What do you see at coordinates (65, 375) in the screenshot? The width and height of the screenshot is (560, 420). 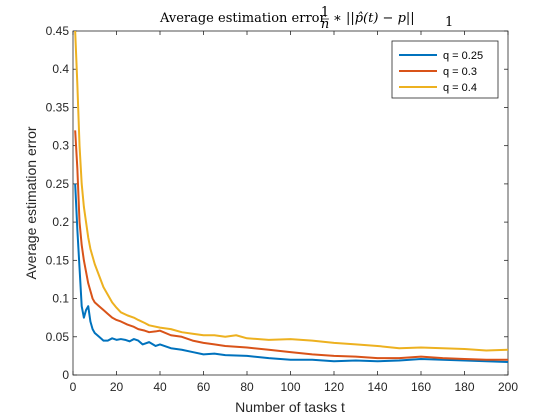 I see `y-tick-label: 0` at bounding box center [65, 375].